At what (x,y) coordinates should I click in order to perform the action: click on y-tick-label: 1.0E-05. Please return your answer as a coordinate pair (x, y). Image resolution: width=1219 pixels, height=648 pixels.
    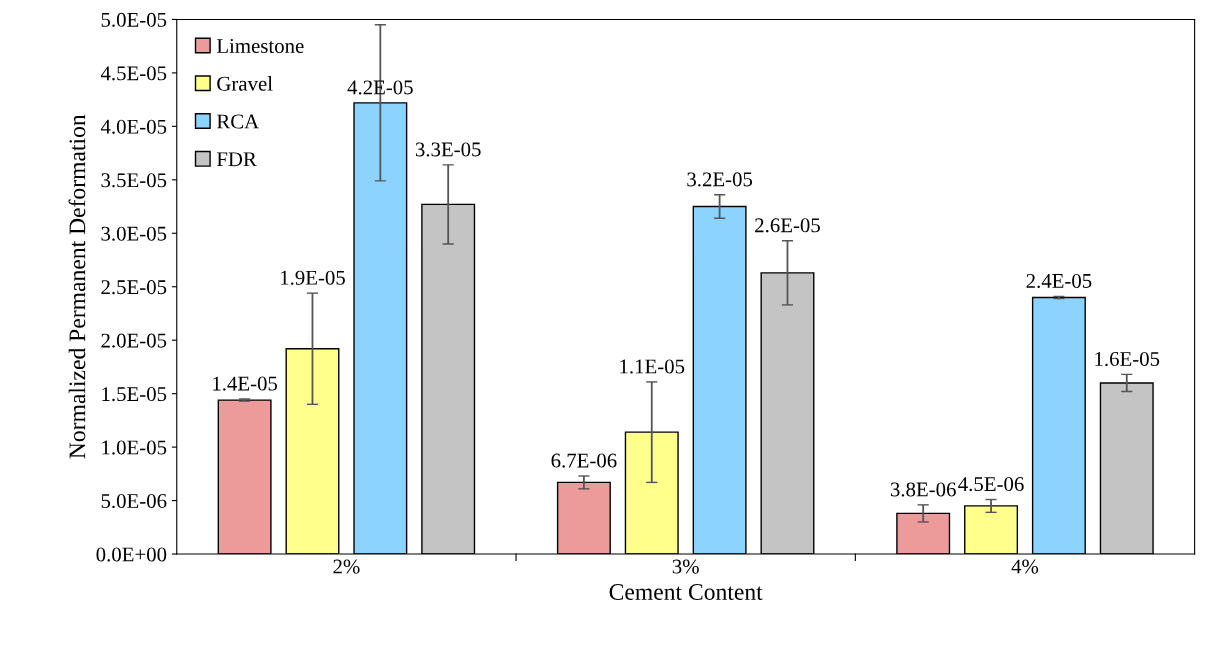
    Looking at the image, I should click on (134, 447).